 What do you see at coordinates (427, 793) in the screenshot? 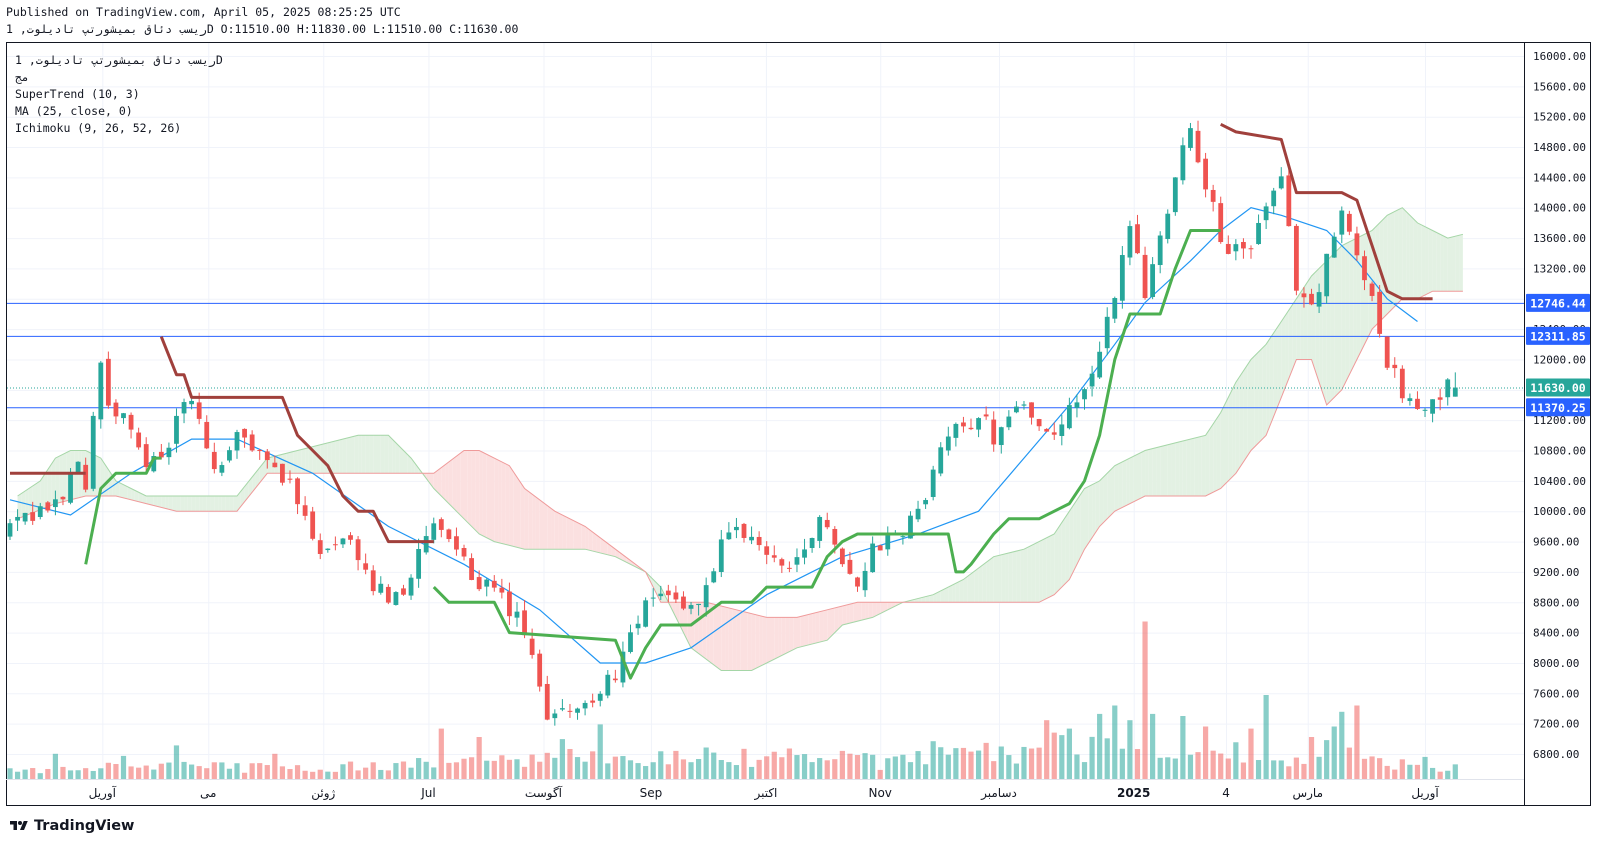
I see `x-tick-label: Jul` at bounding box center [427, 793].